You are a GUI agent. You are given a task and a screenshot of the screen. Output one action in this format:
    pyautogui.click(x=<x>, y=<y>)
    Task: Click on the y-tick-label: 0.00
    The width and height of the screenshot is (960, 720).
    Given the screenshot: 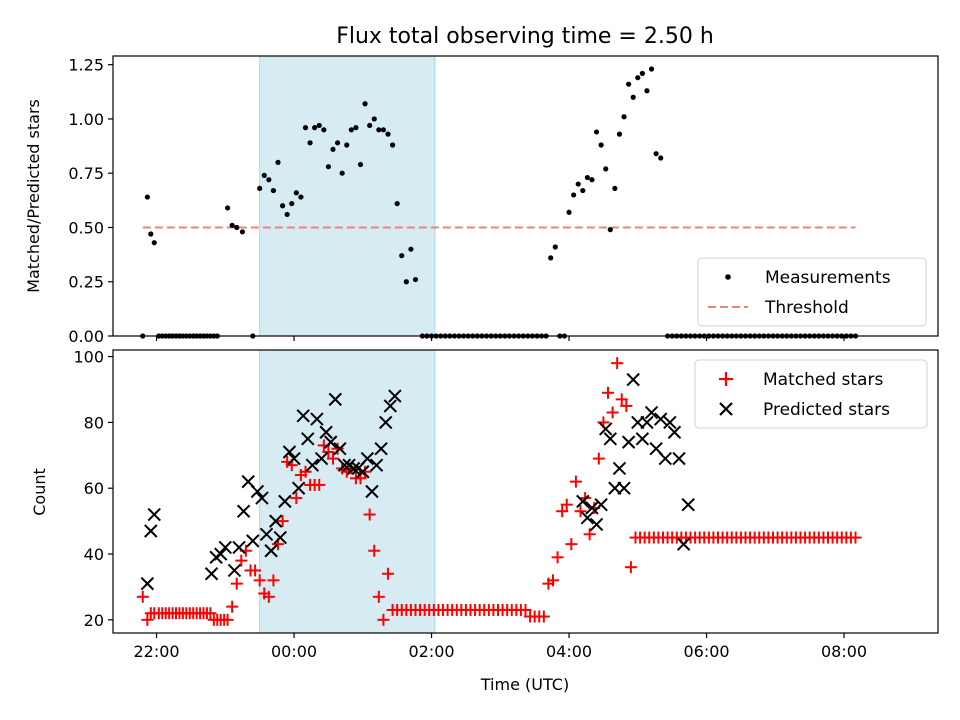 What is the action you would take?
    pyautogui.click(x=86, y=336)
    